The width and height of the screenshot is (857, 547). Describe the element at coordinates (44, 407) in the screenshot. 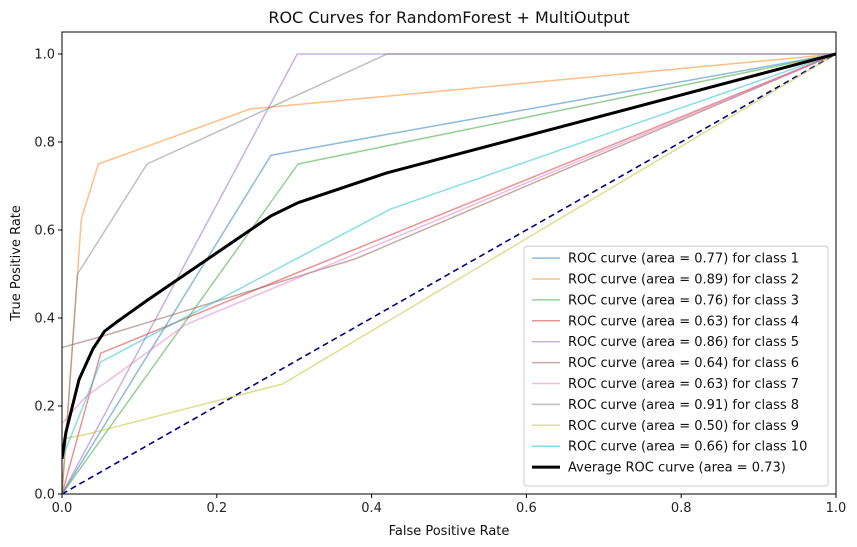

I see `y-tick-label: 0.2` at that location.